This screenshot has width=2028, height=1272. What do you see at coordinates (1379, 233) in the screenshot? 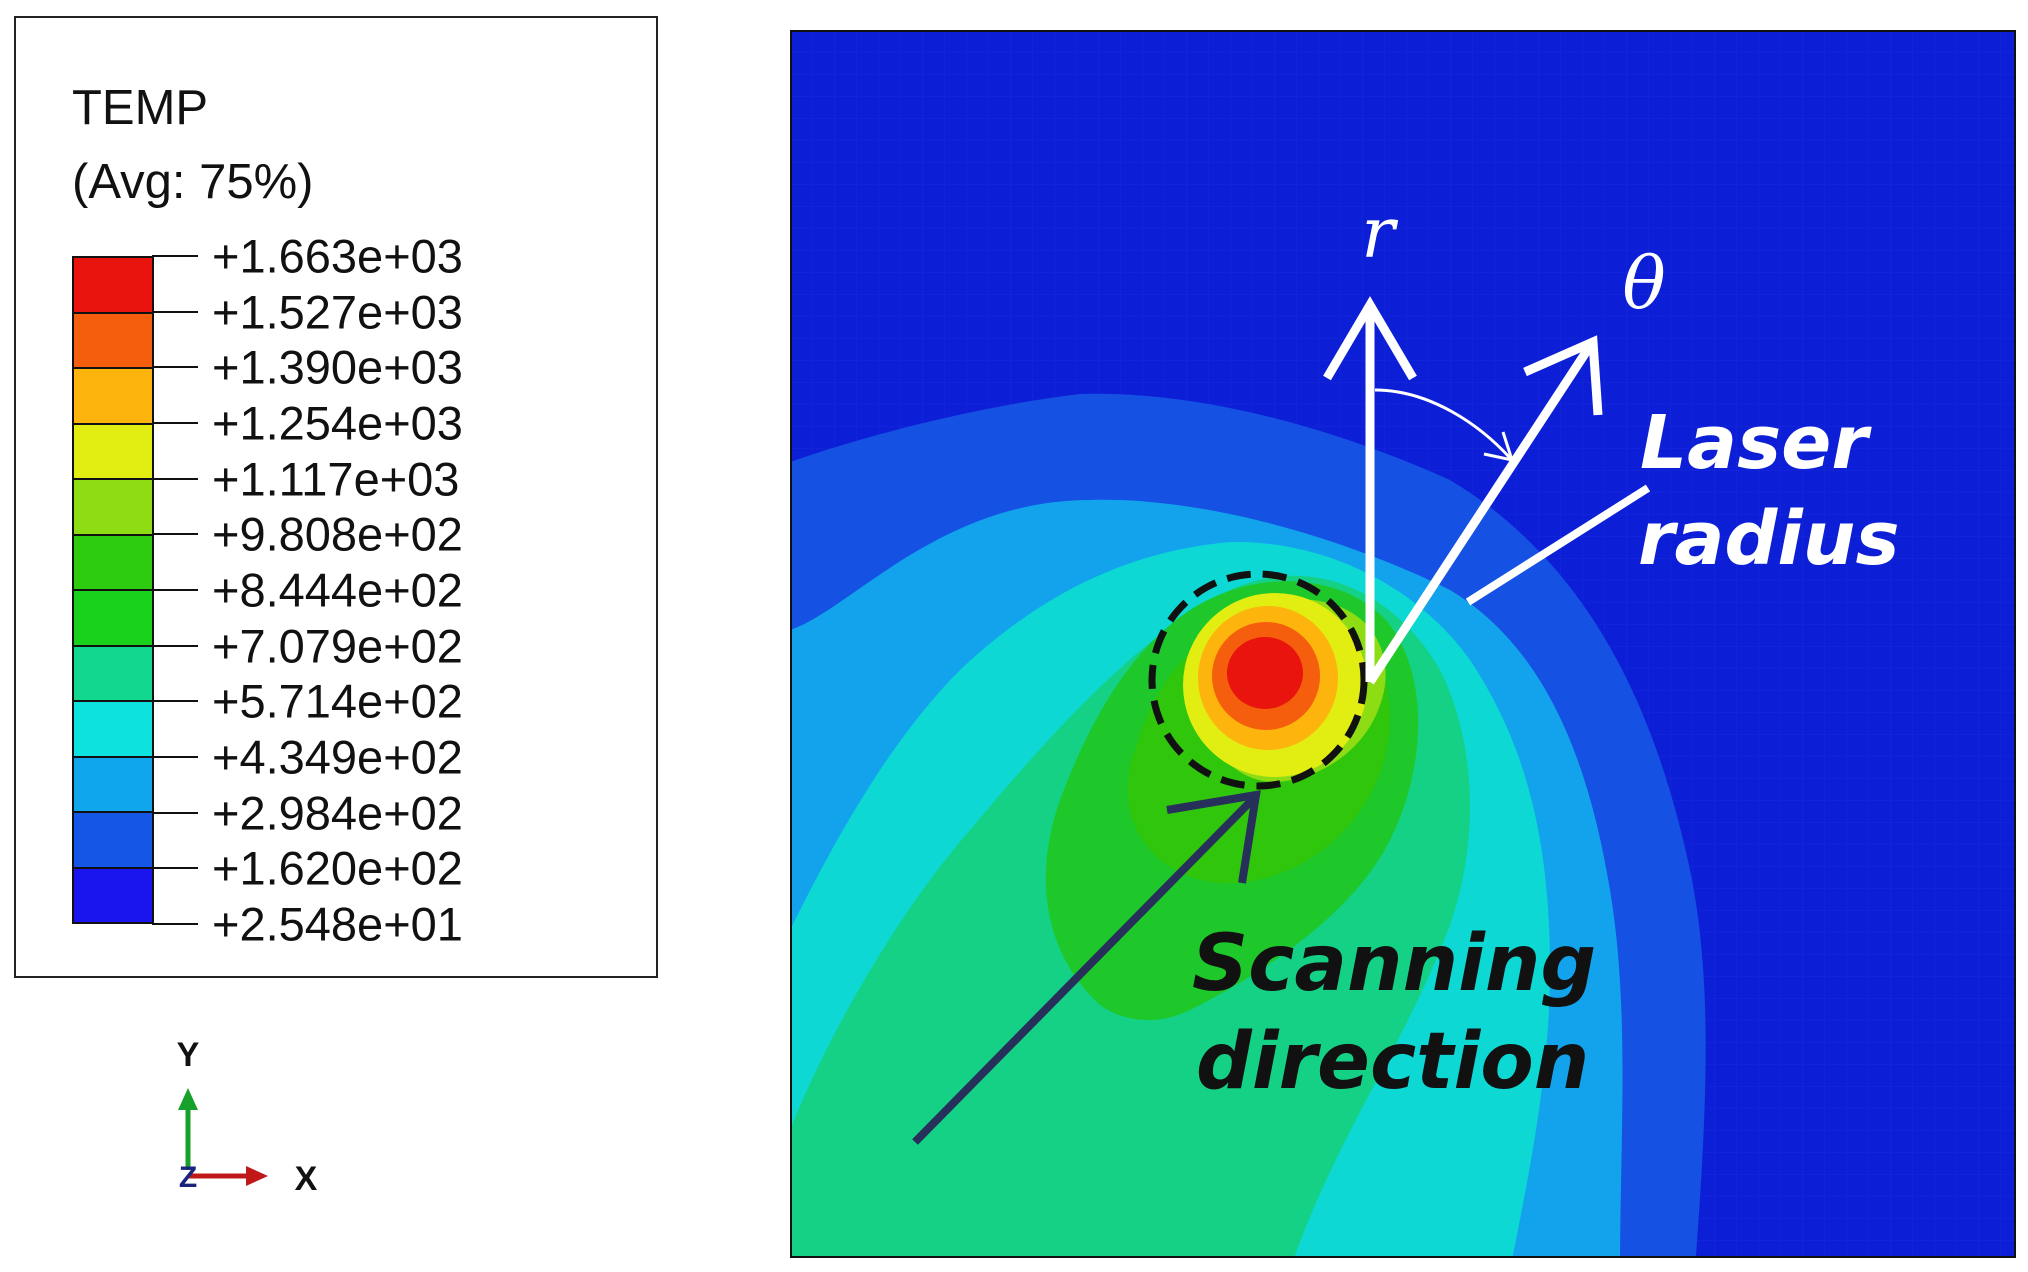
I see `r-symbol-label: r` at bounding box center [1379, 233].